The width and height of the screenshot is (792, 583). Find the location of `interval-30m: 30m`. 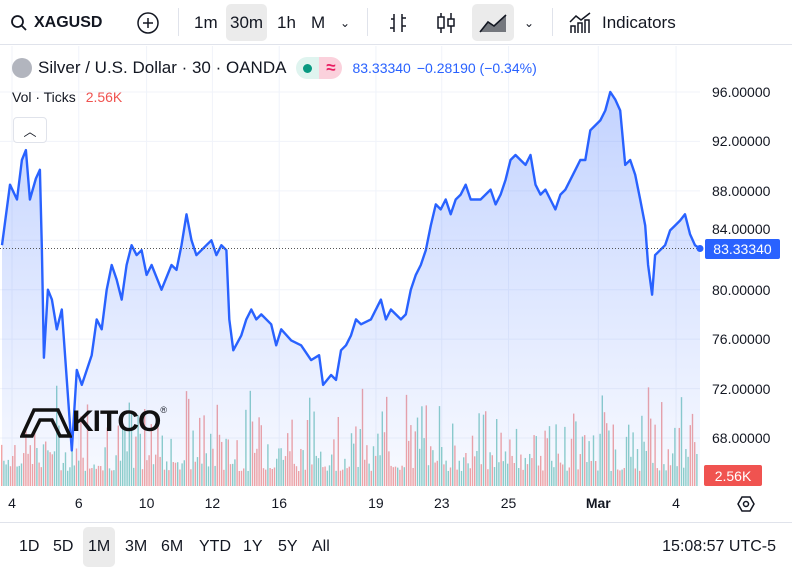

interval-30m: 30m is located at coordinates (247, 22).